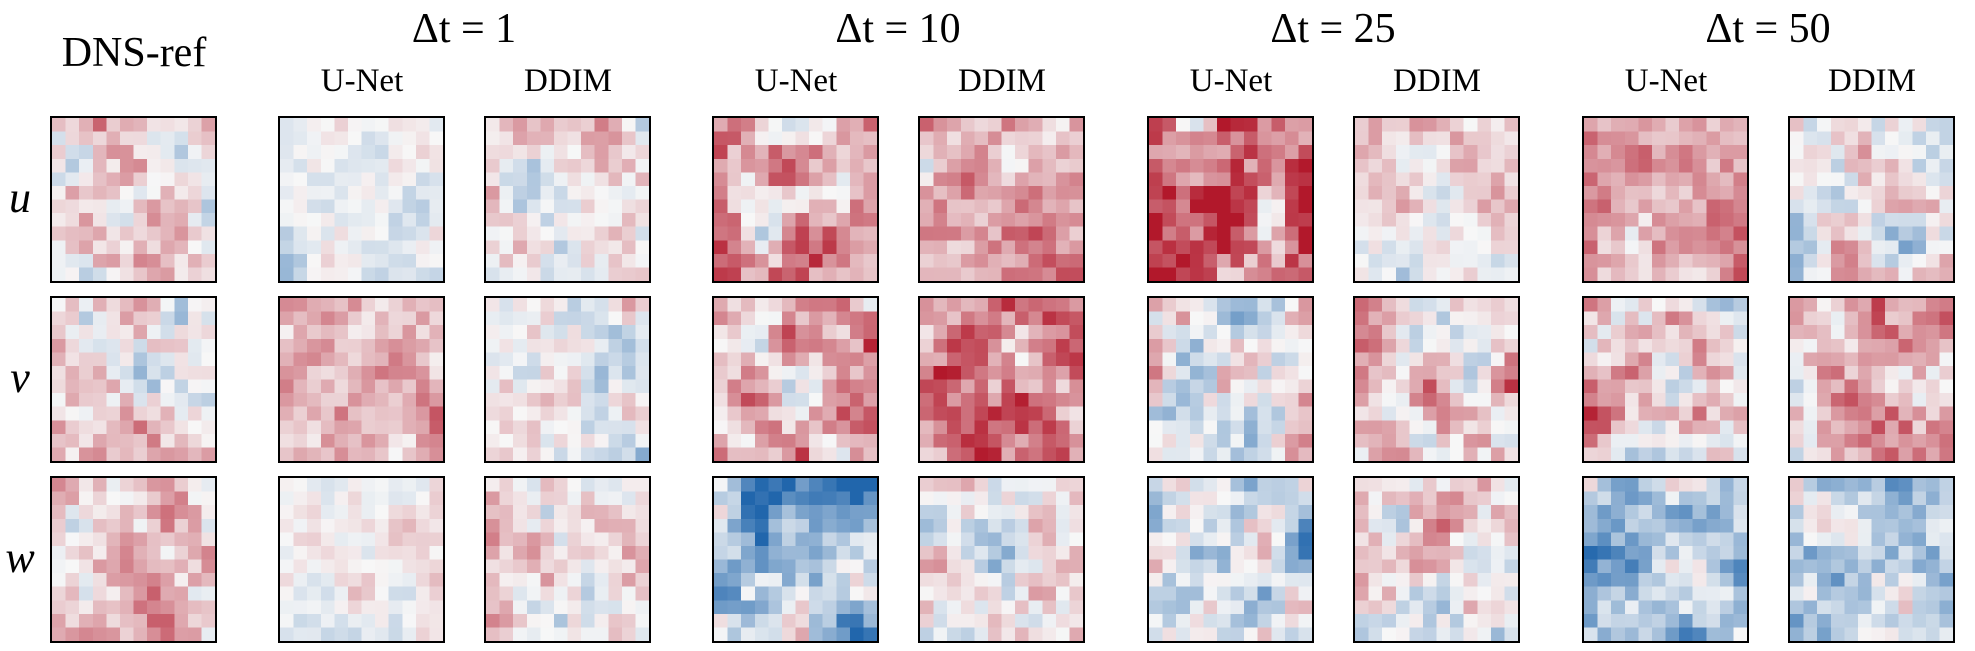 Image resolution: width=1975 pixels, height=651 pixels. What do you see at coordinates (1002, 81) in the screenshot?
I see `column-label-ddim-dt10: DDIM` at bounding box center [1002, 81].